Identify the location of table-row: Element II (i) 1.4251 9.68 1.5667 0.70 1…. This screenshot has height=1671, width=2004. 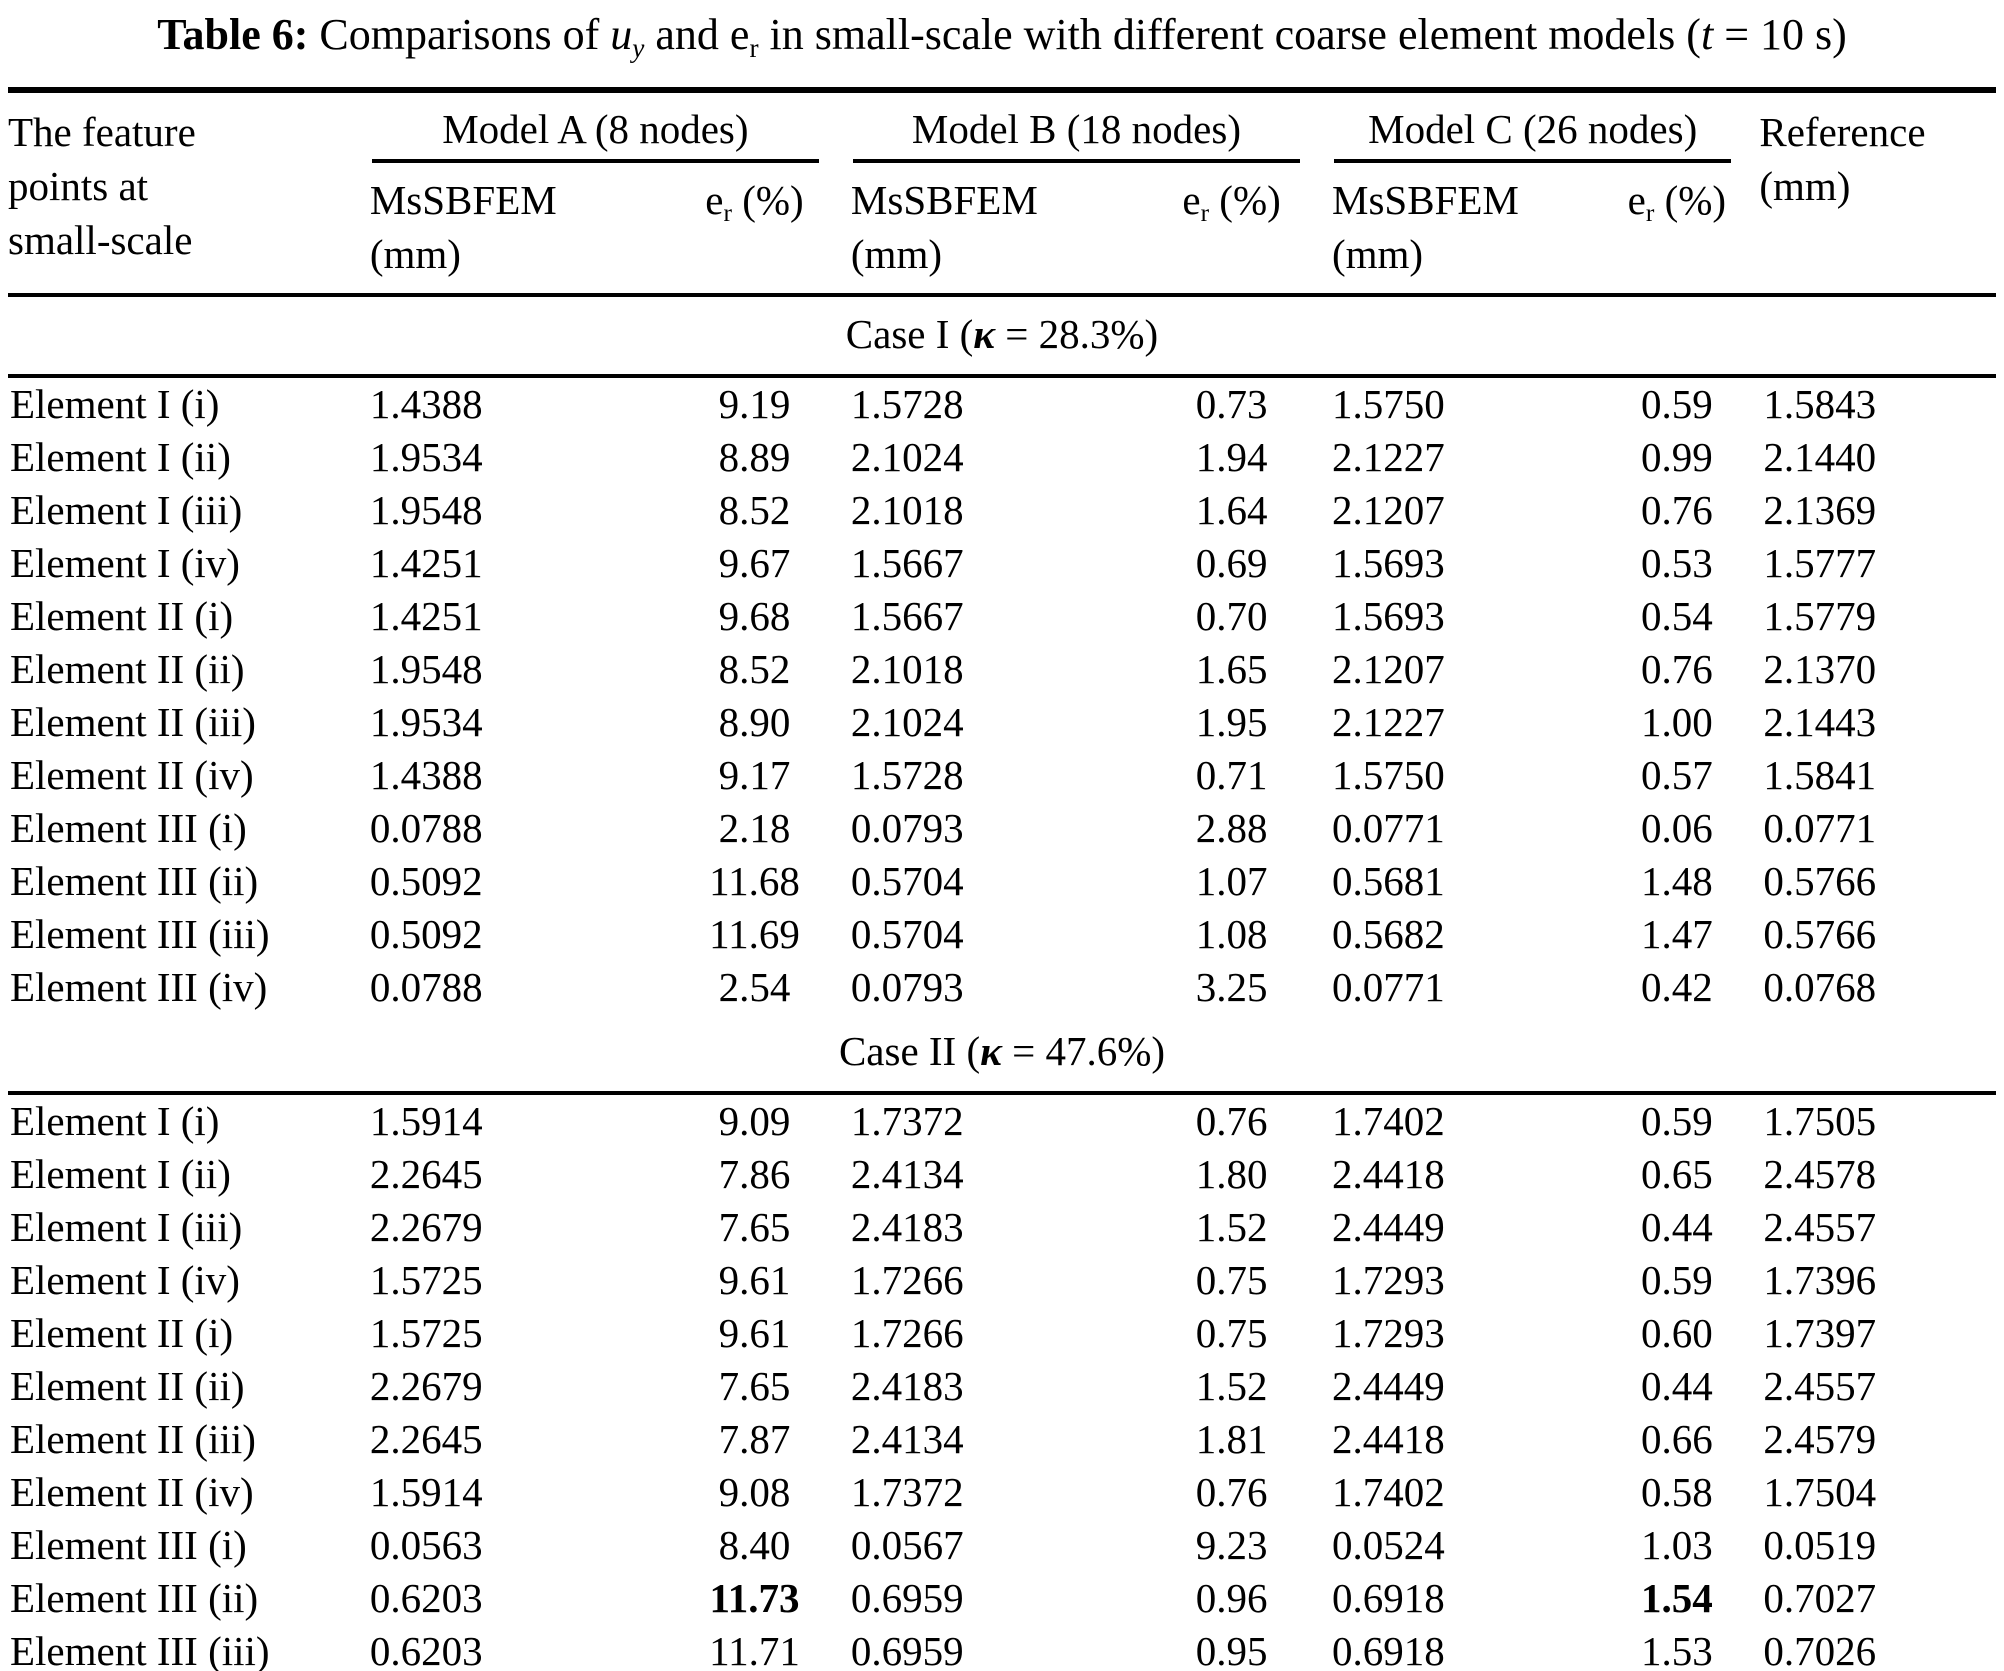
(1002, 616).